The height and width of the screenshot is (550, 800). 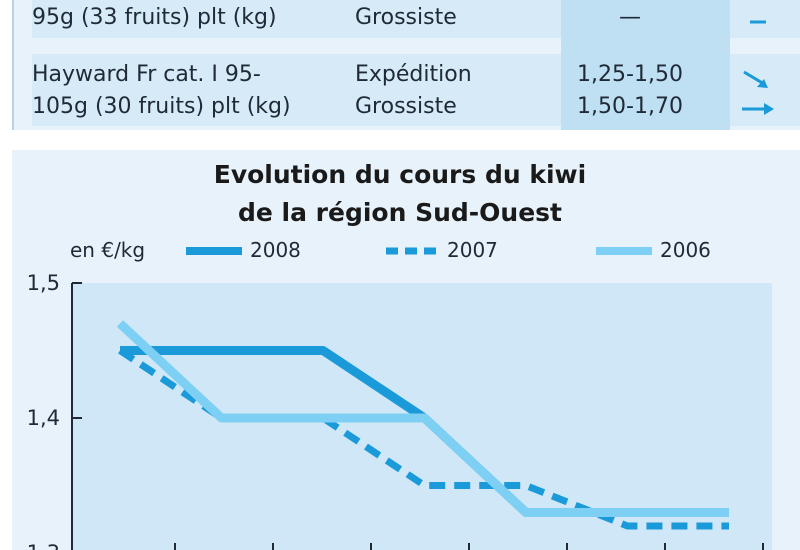 What do you see at coordinates (43, 545) in the screenshot?
I see `y-tick-label: 1,3` at bounding box center [43, 545].